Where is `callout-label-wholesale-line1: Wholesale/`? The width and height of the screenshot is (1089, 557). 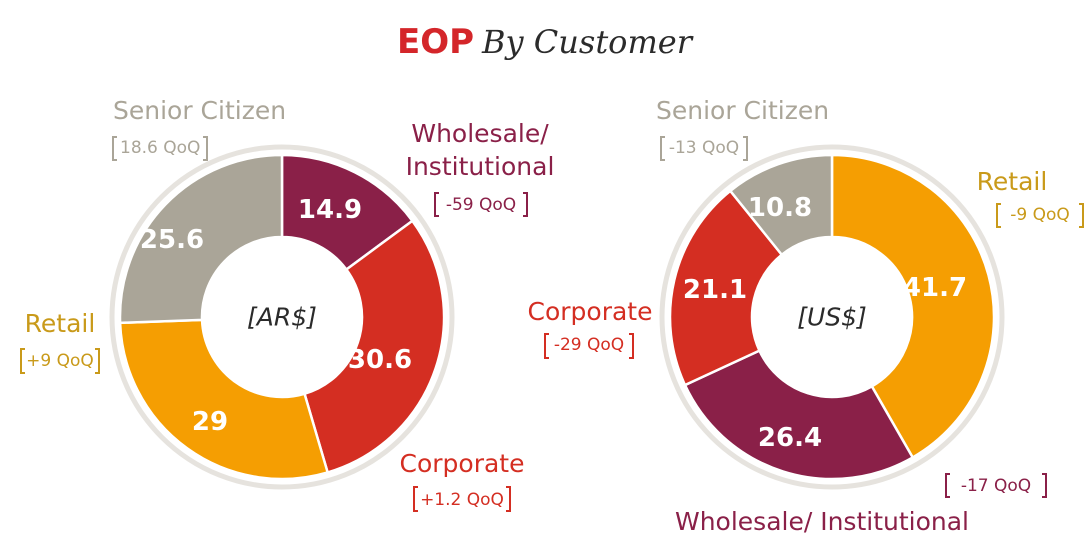
callout-label-wholesale-line1: Wholesale/ is located at coordinates (480, 133).